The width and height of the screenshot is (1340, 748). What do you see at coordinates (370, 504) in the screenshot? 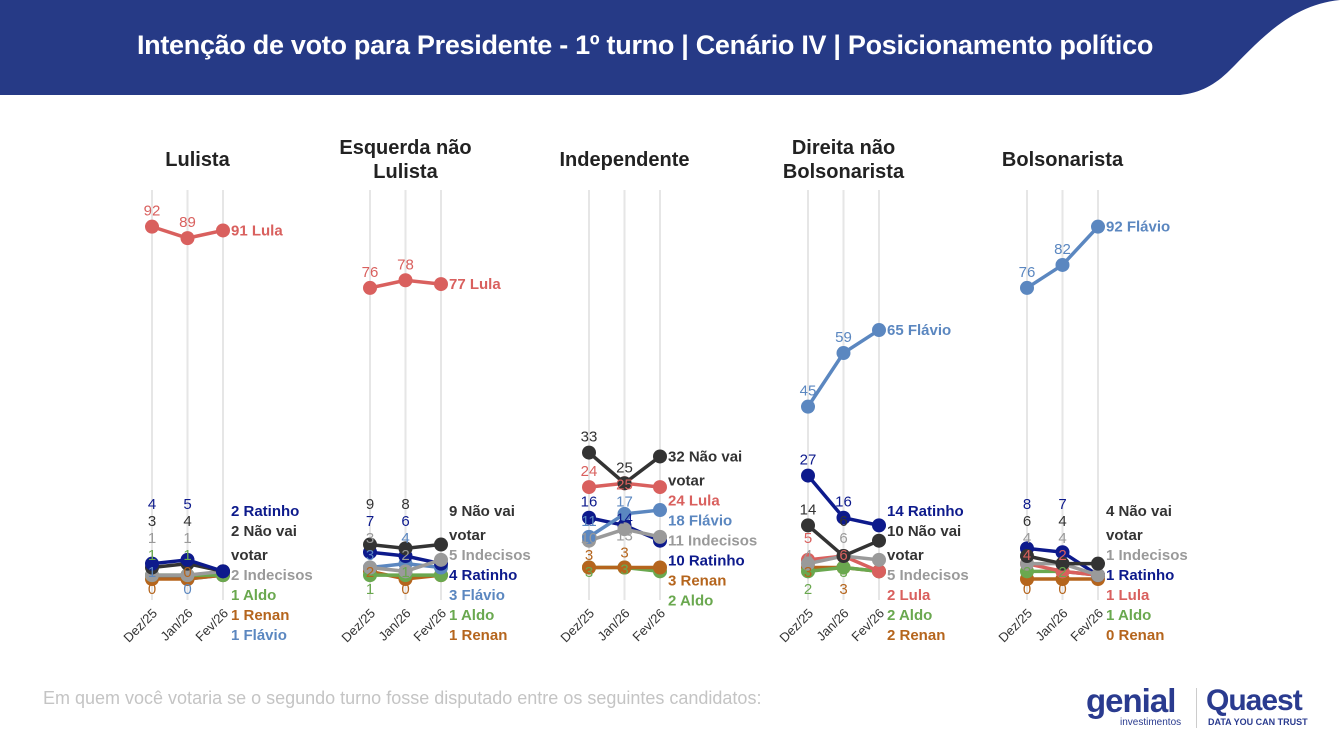
I see `data-label-nao-vai-votar: 9` at bounding box center [370, 504].